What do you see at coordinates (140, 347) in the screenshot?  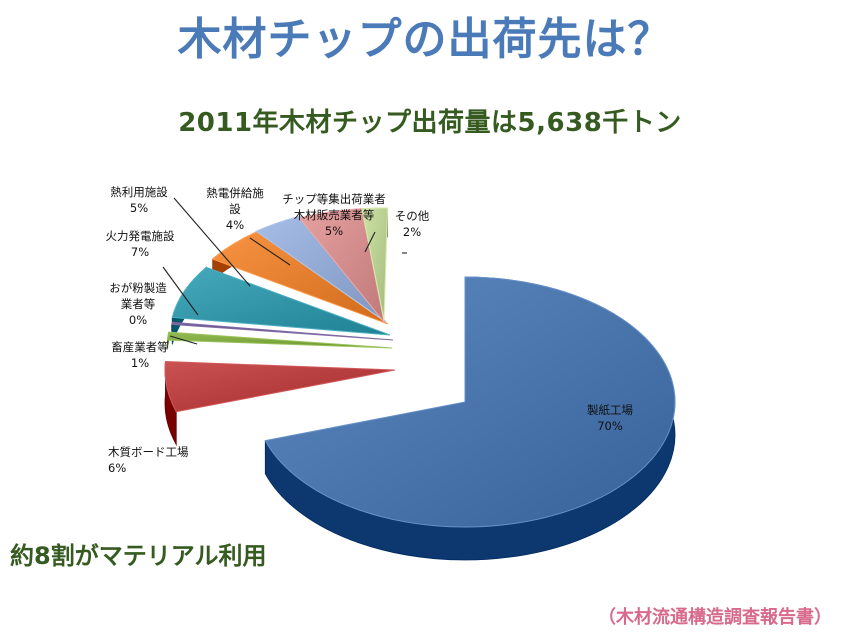 I see `slice-label-3-line-1: 畜産業者等` at bounding box center [140, 347].